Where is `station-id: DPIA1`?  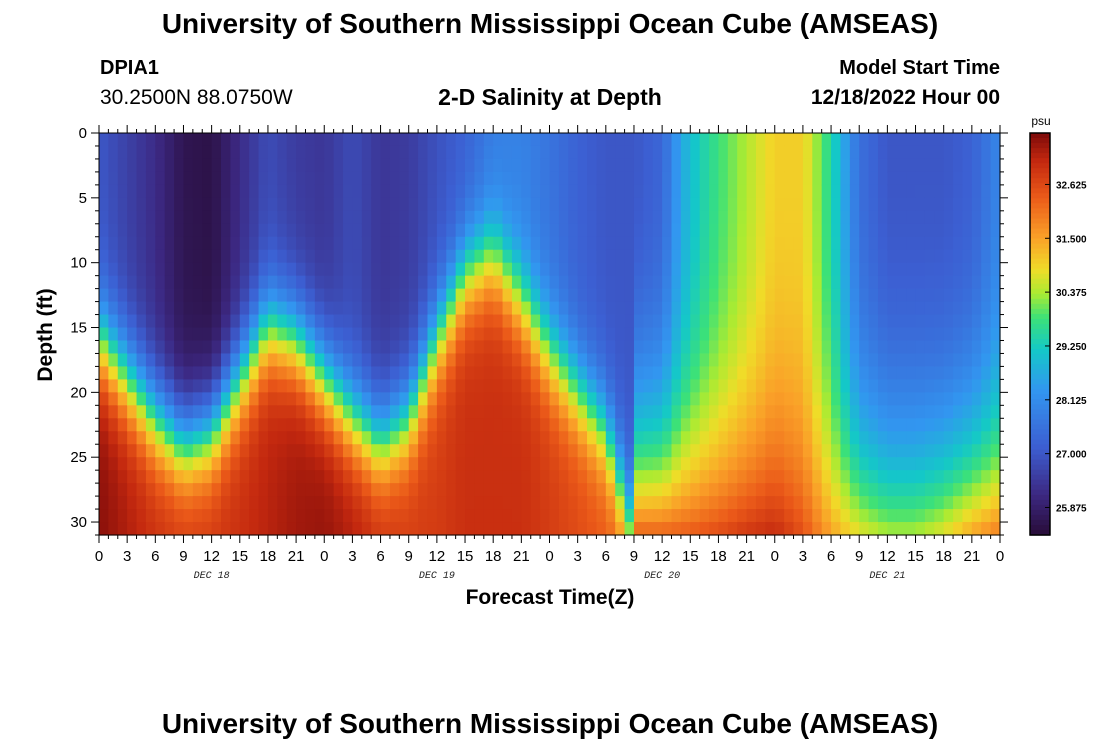
station-id: DPIA1 is located at coordinates (129, 68).